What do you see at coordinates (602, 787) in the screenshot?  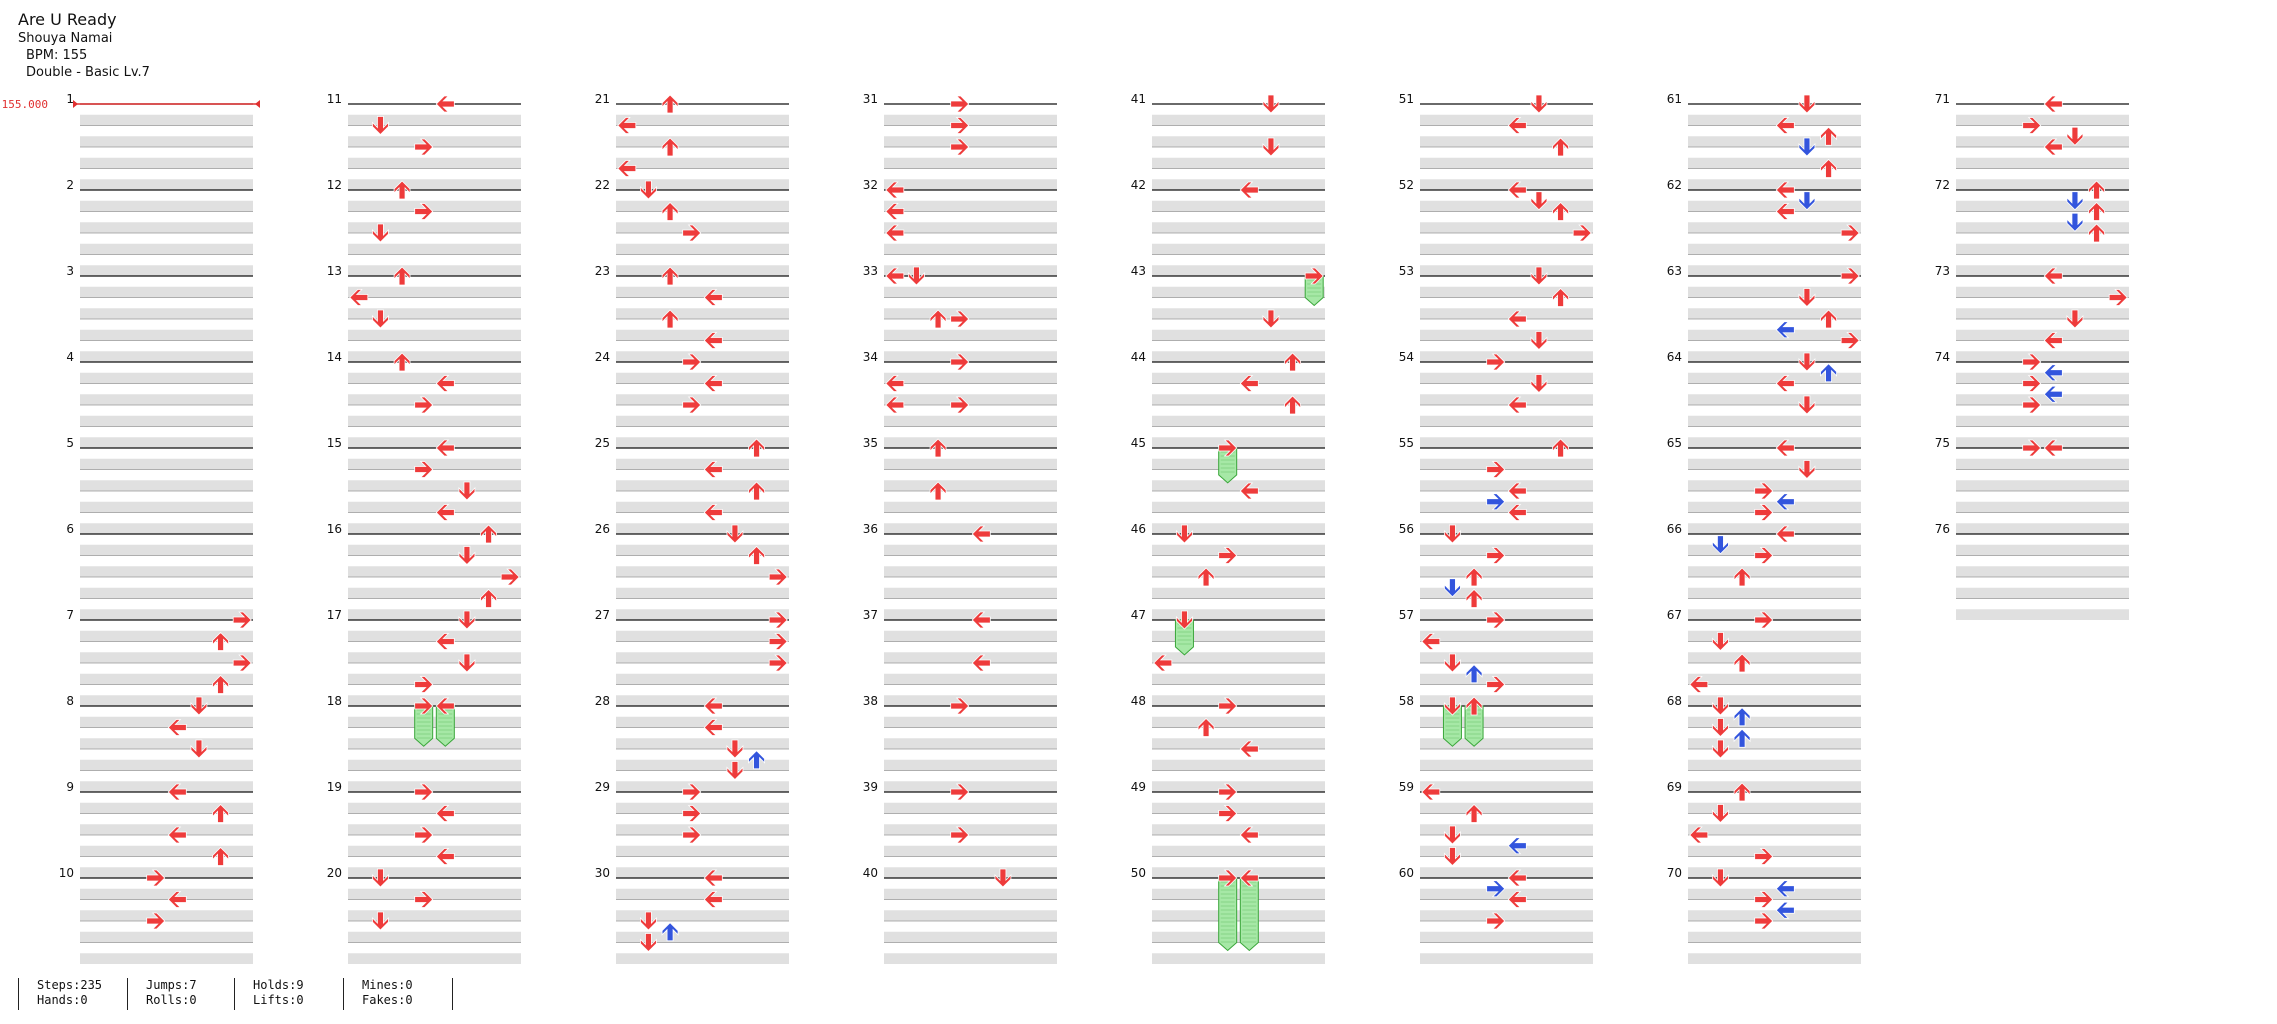 I see `measure-number: 29` at bounding box center [602, 787].